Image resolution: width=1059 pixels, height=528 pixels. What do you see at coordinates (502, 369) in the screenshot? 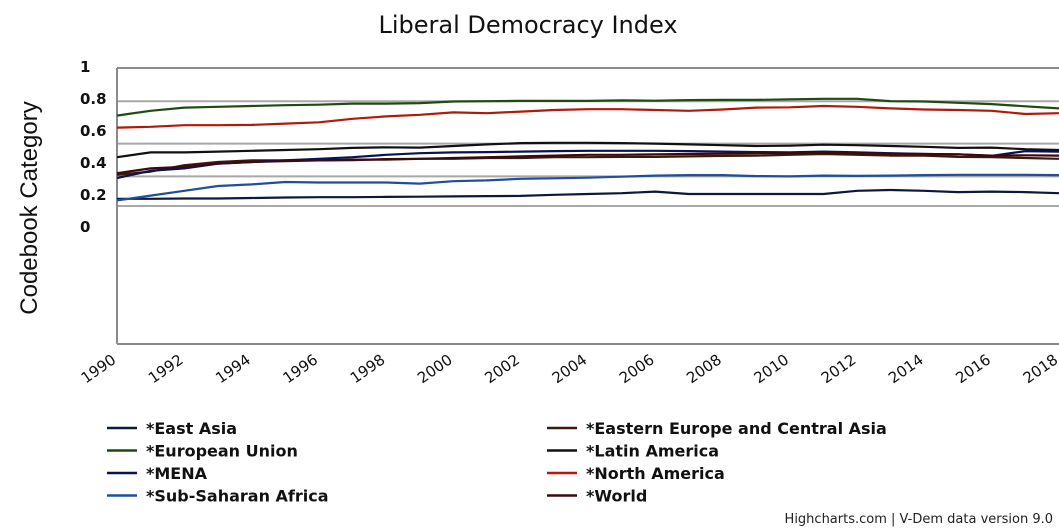
I see `x-tick-label: 2002` at bounding box center [502, 369].